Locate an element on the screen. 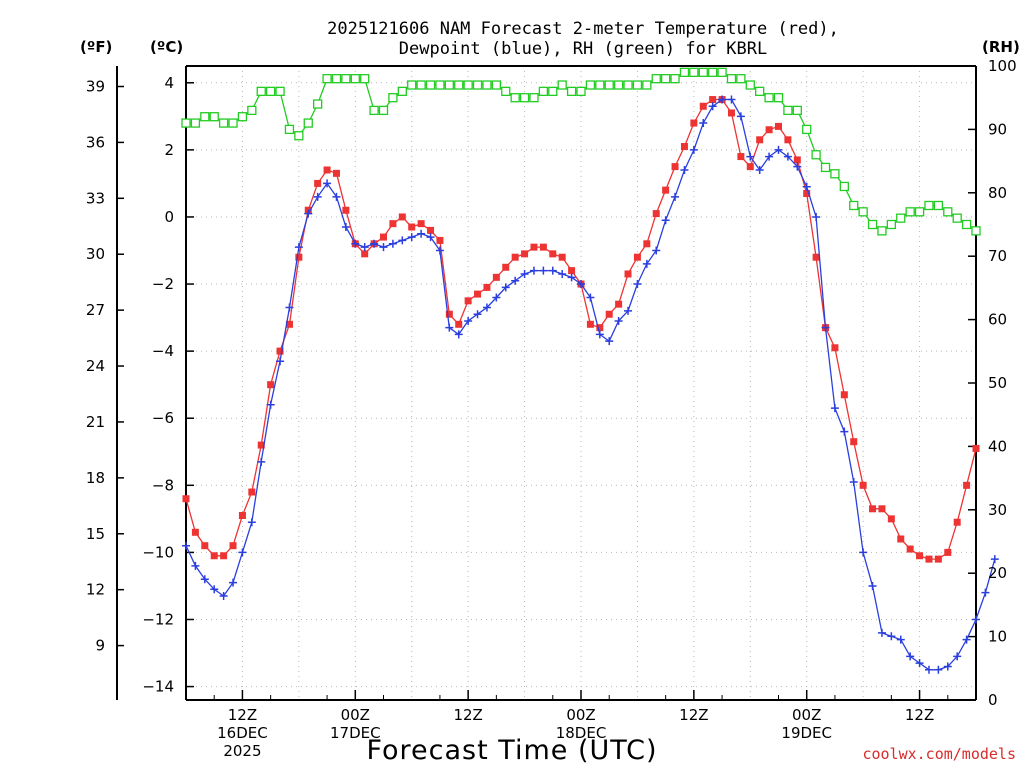 The height and width of the screenshot is (768, 1024). celsius-tick-label: −12 is located at coordinates (158, 619).